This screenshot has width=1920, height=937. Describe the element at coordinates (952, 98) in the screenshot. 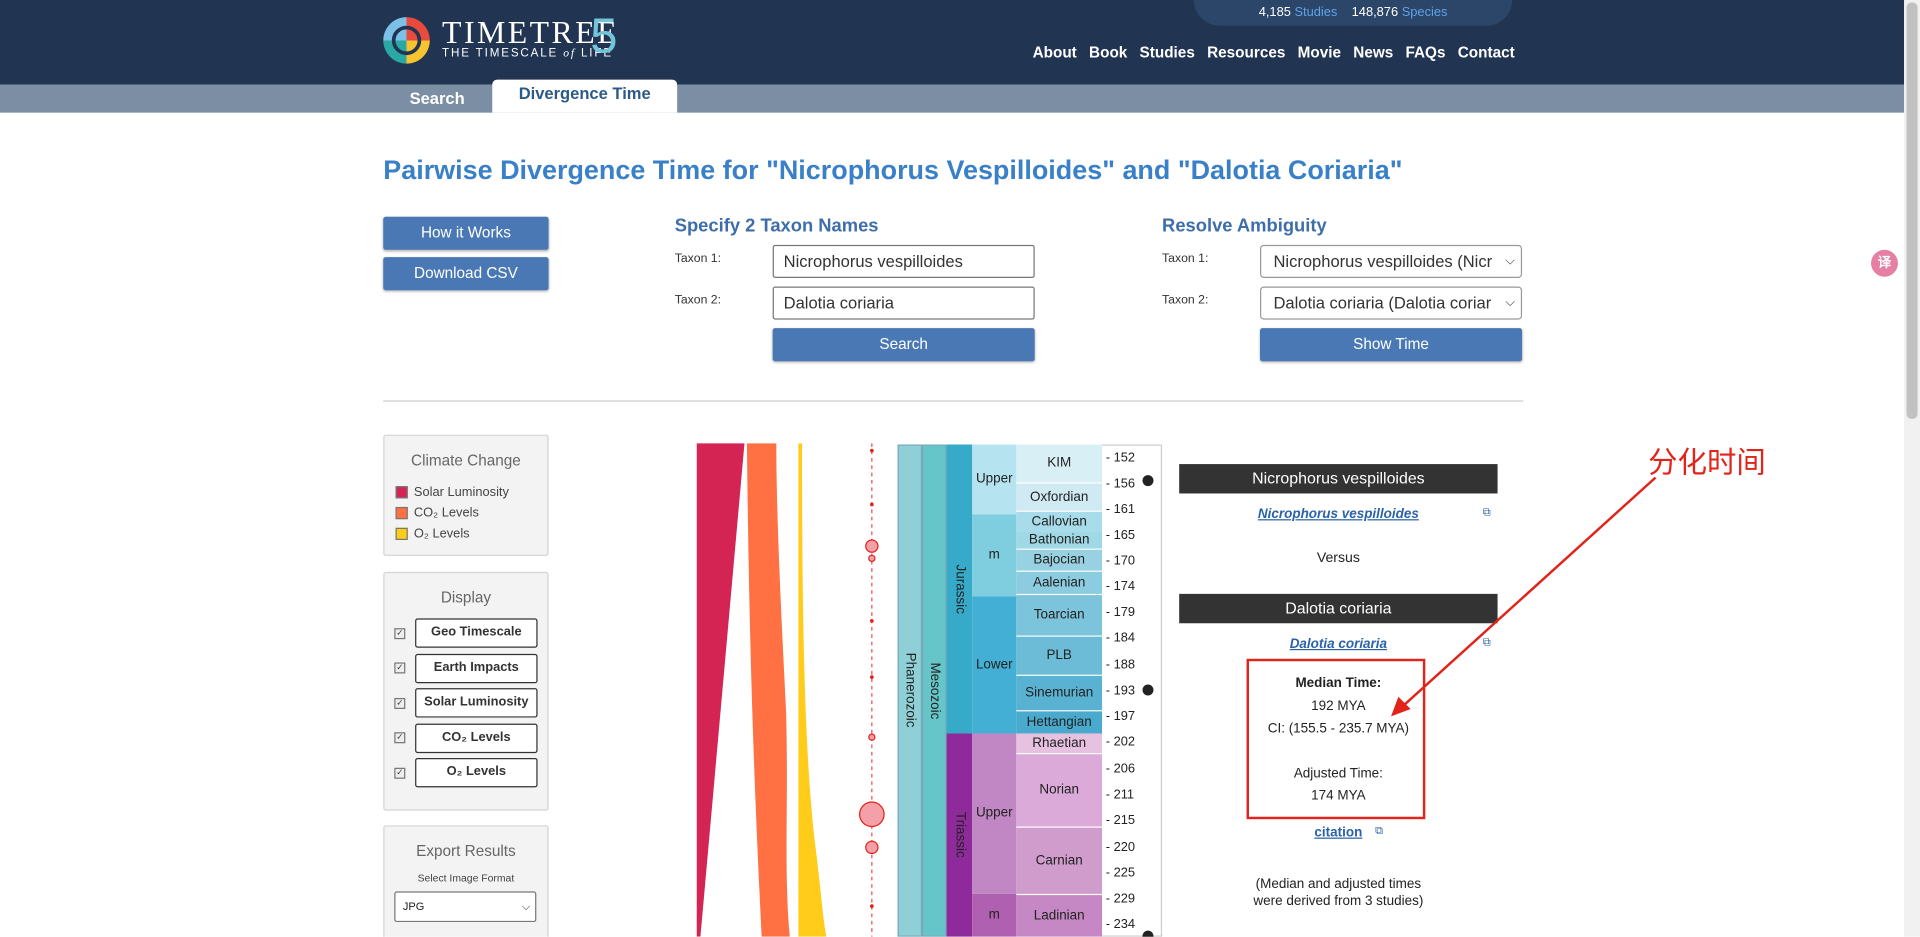

I see `tab-bar` at that location.